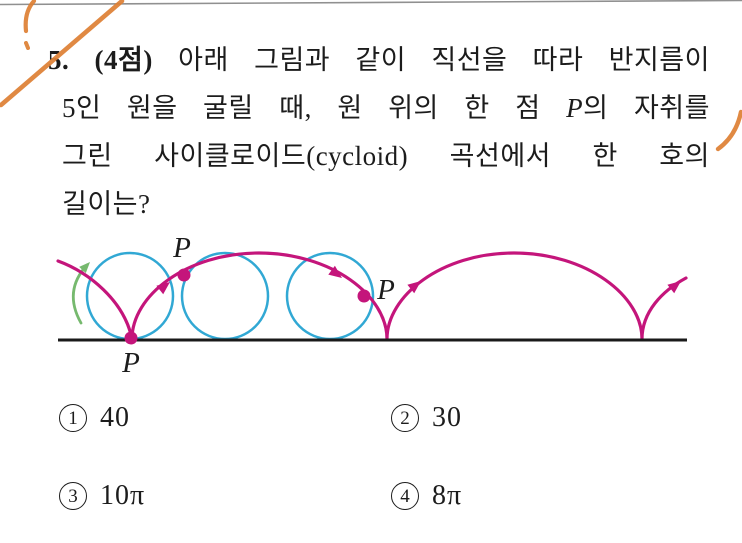  Describe the element at coordinates (405, 496) in the screenshot. I see `choice-4-marker-circled: 4` at that location.